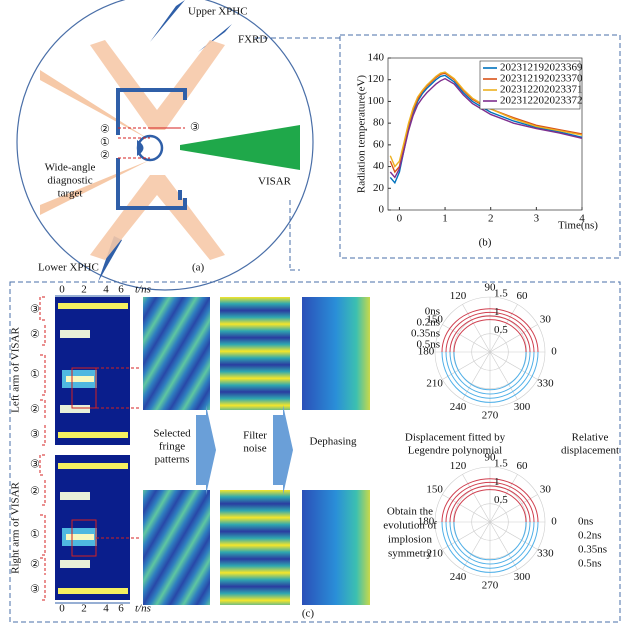 The height and width of the screenshot is (632, 630). Describe the element at coordinates (275, 182) in the screenshot. I see `label: VISAR` at that location.